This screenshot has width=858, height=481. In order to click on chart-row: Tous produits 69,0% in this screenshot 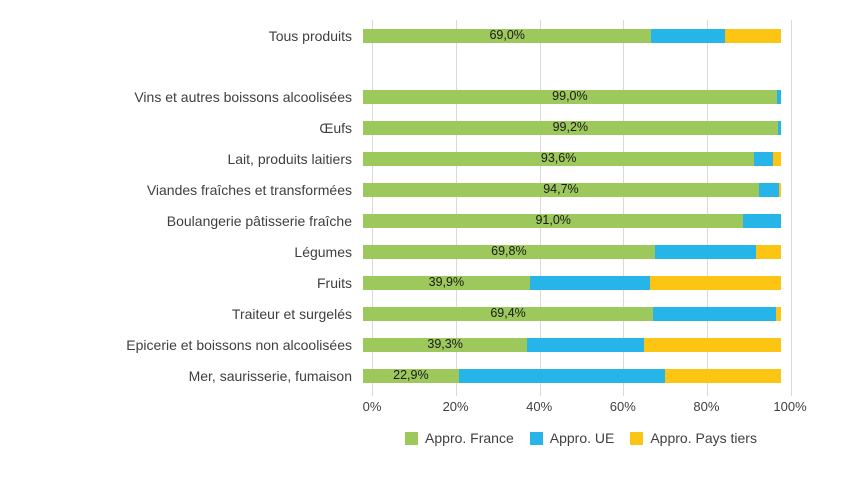, I will do `click(429, 35)`.